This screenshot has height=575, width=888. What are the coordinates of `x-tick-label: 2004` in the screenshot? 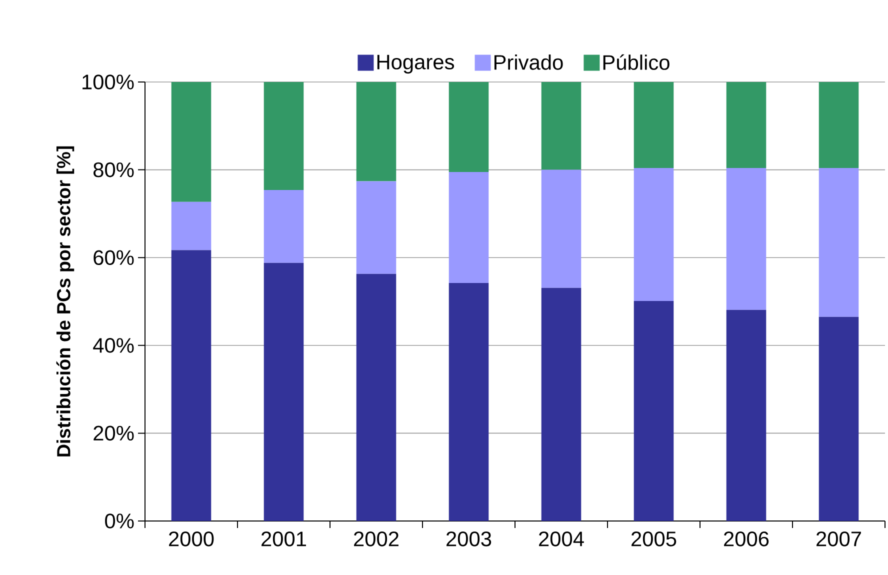 It's located at (561, 539).